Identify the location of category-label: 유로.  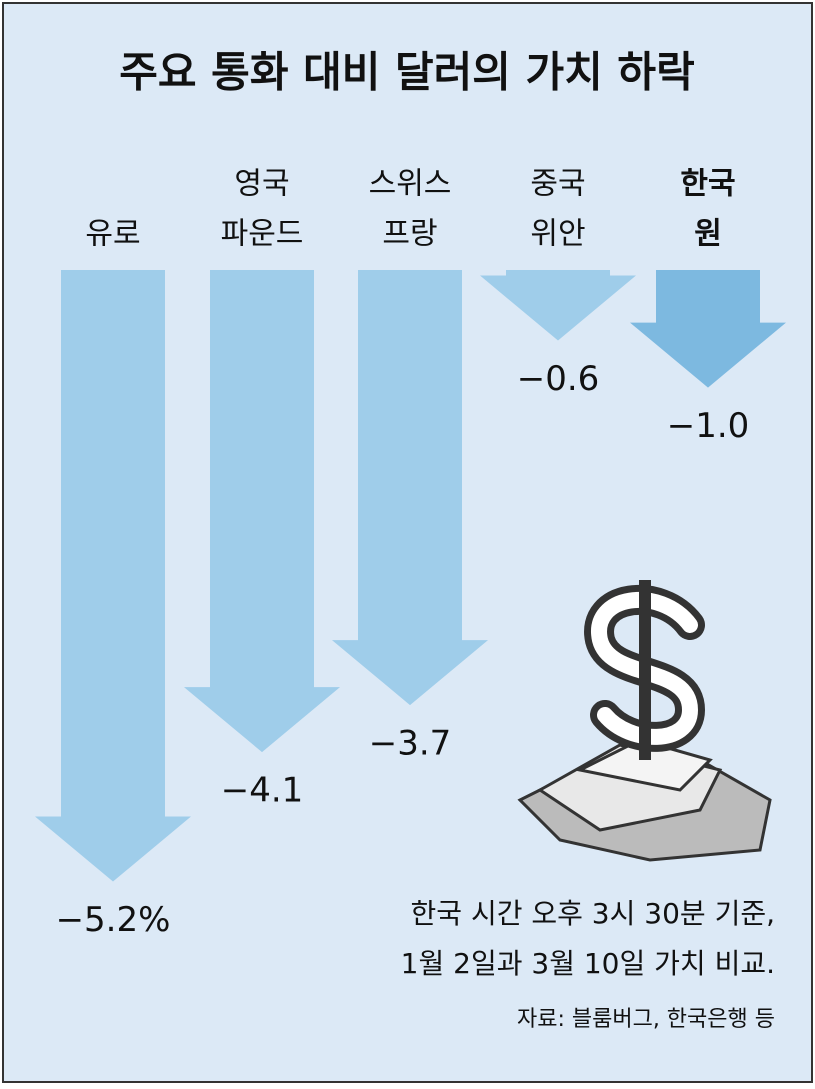
(112, 234).